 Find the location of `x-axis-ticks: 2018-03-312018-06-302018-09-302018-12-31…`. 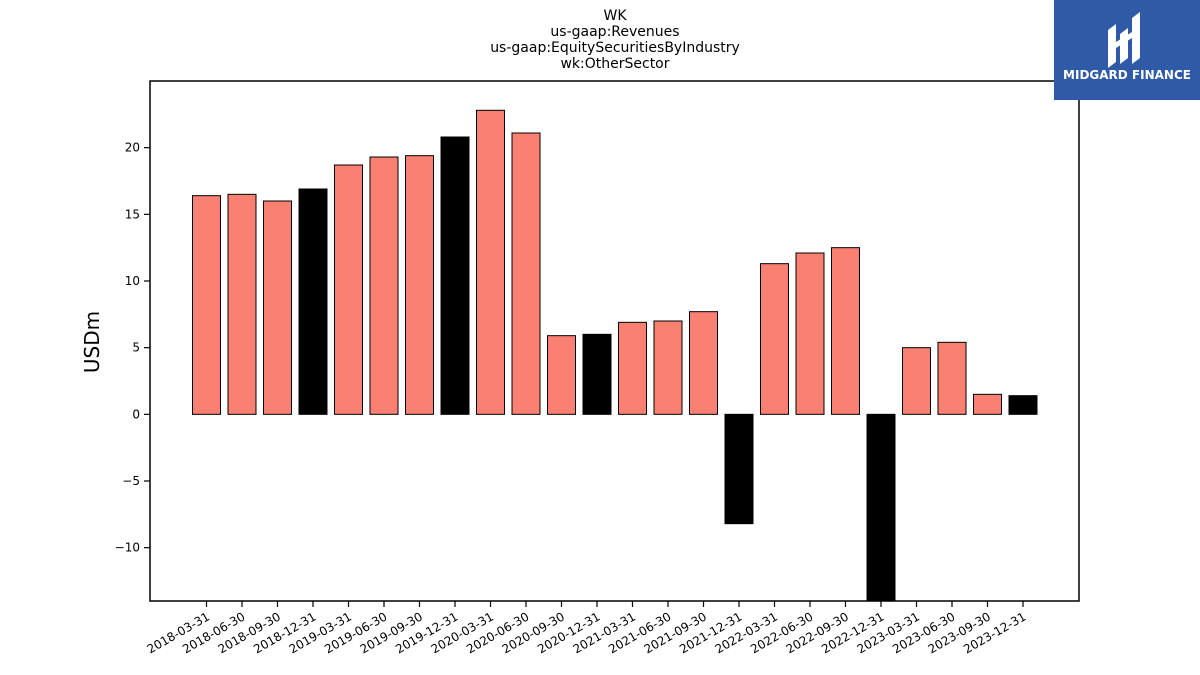

x-axis-ticks: 2018-03-312018-06-302018-09-302018-12-31… is located at coordinates (587, 628).